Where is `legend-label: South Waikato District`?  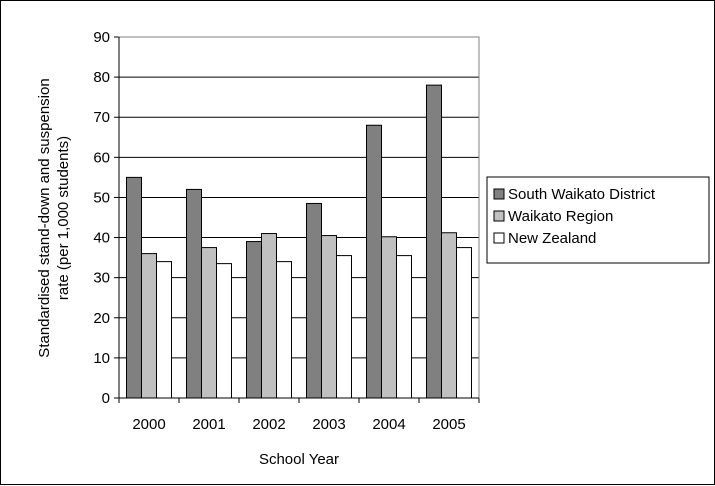
legend-label: South Waikato District is located at coordinates (582, 194).